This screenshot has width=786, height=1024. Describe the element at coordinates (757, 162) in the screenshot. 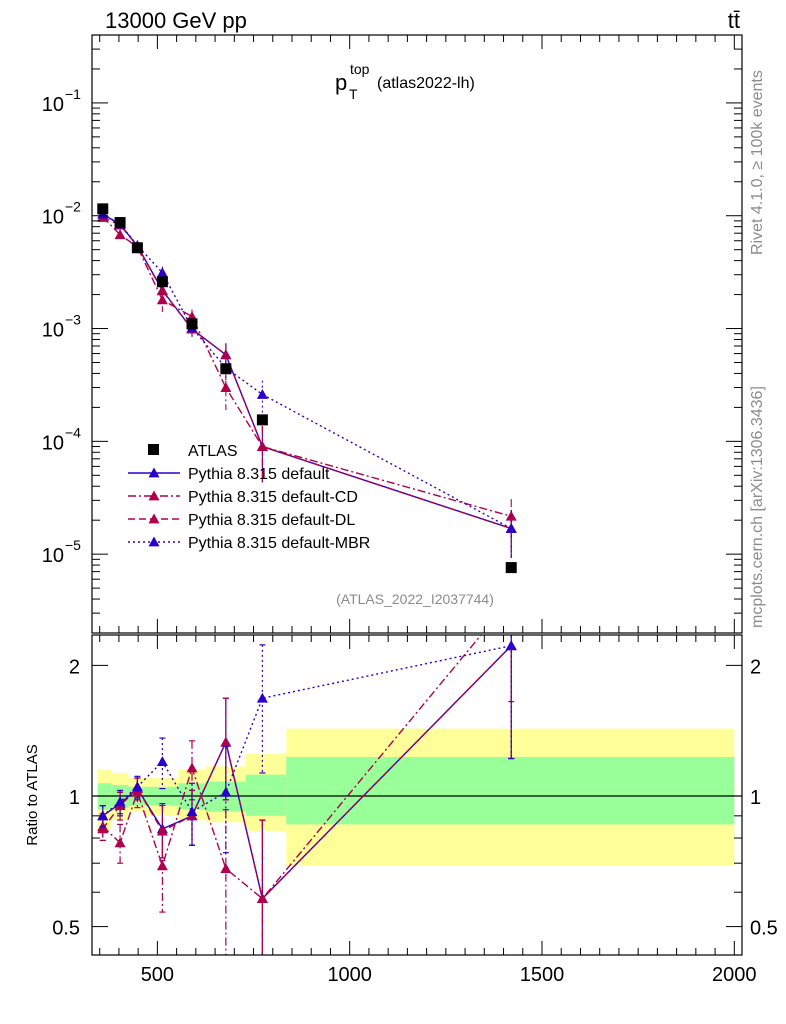

I see `rivet-label: Rivet 4.1.0, ≥ 100k events` at that location.